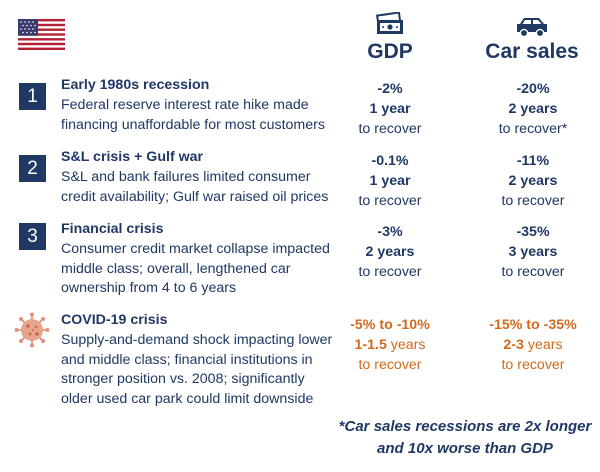  Describe the element at coordinates (533, 325) in the screenshot. I see `car-sales-change: -15% to -35%` at that location.